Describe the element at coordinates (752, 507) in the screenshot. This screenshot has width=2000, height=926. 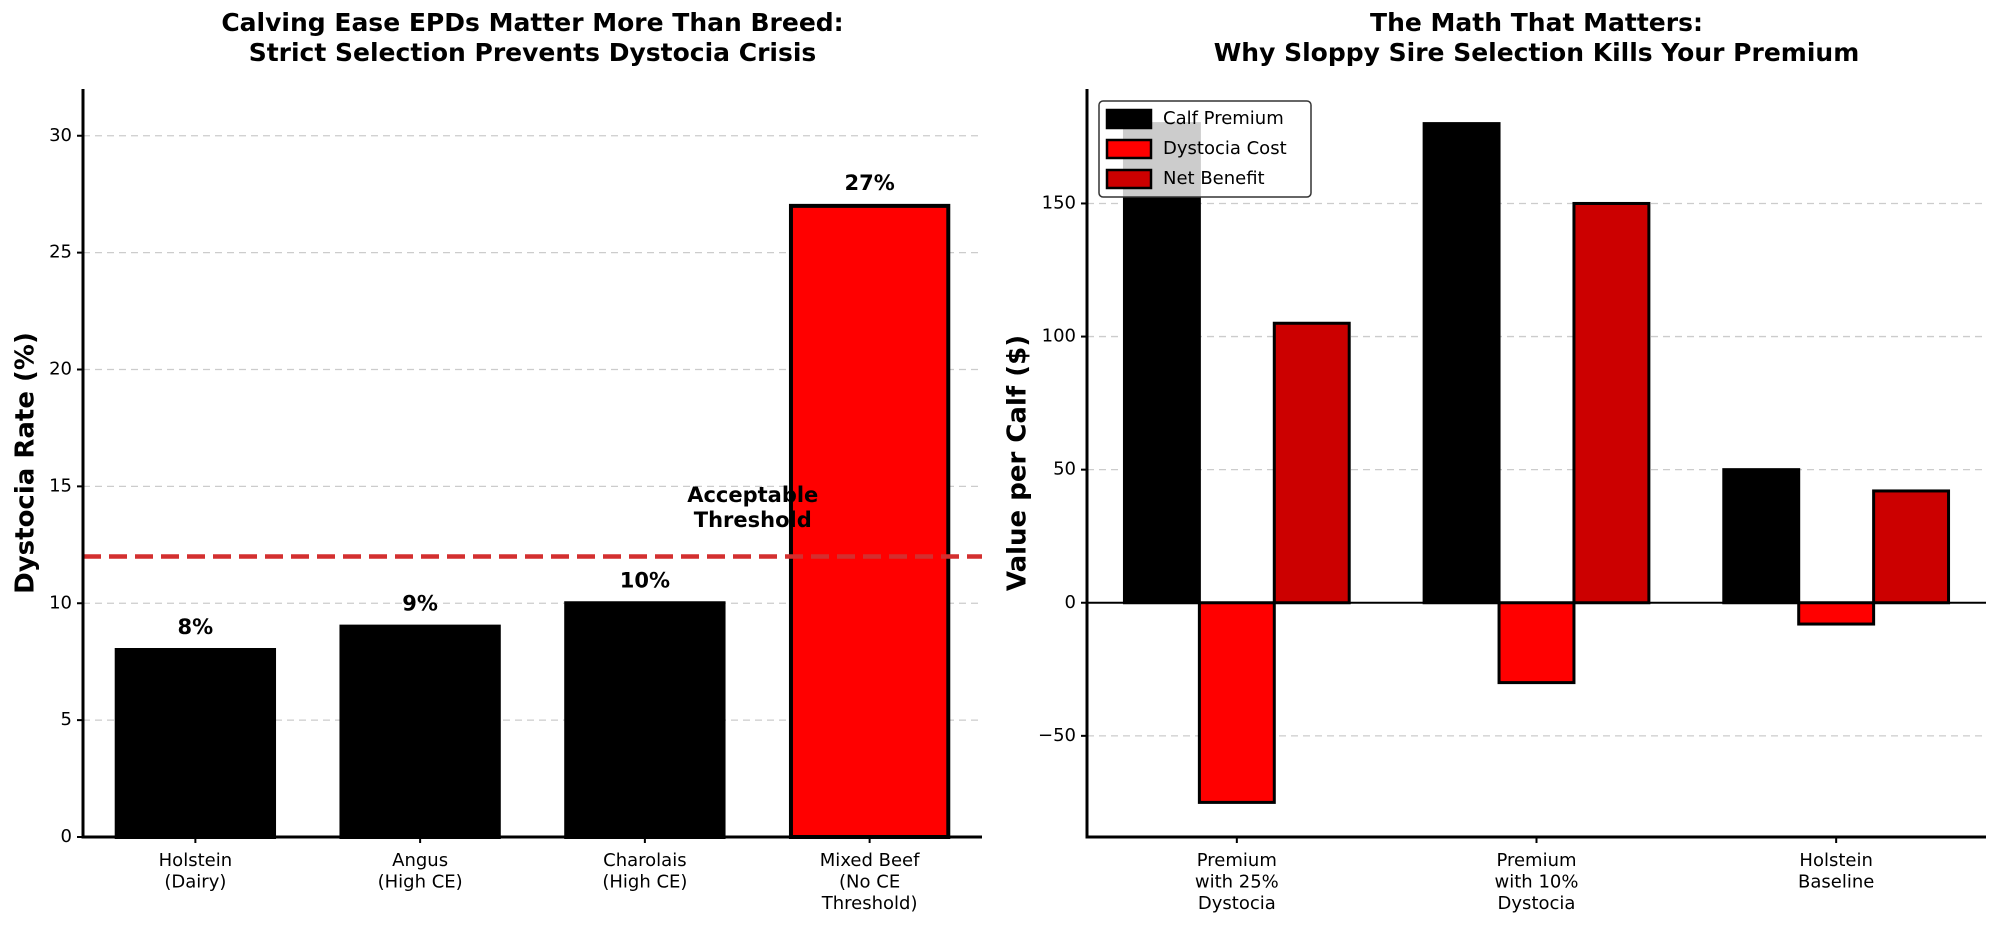
I see `threshold-label: Acceptable Threshold` at that location.